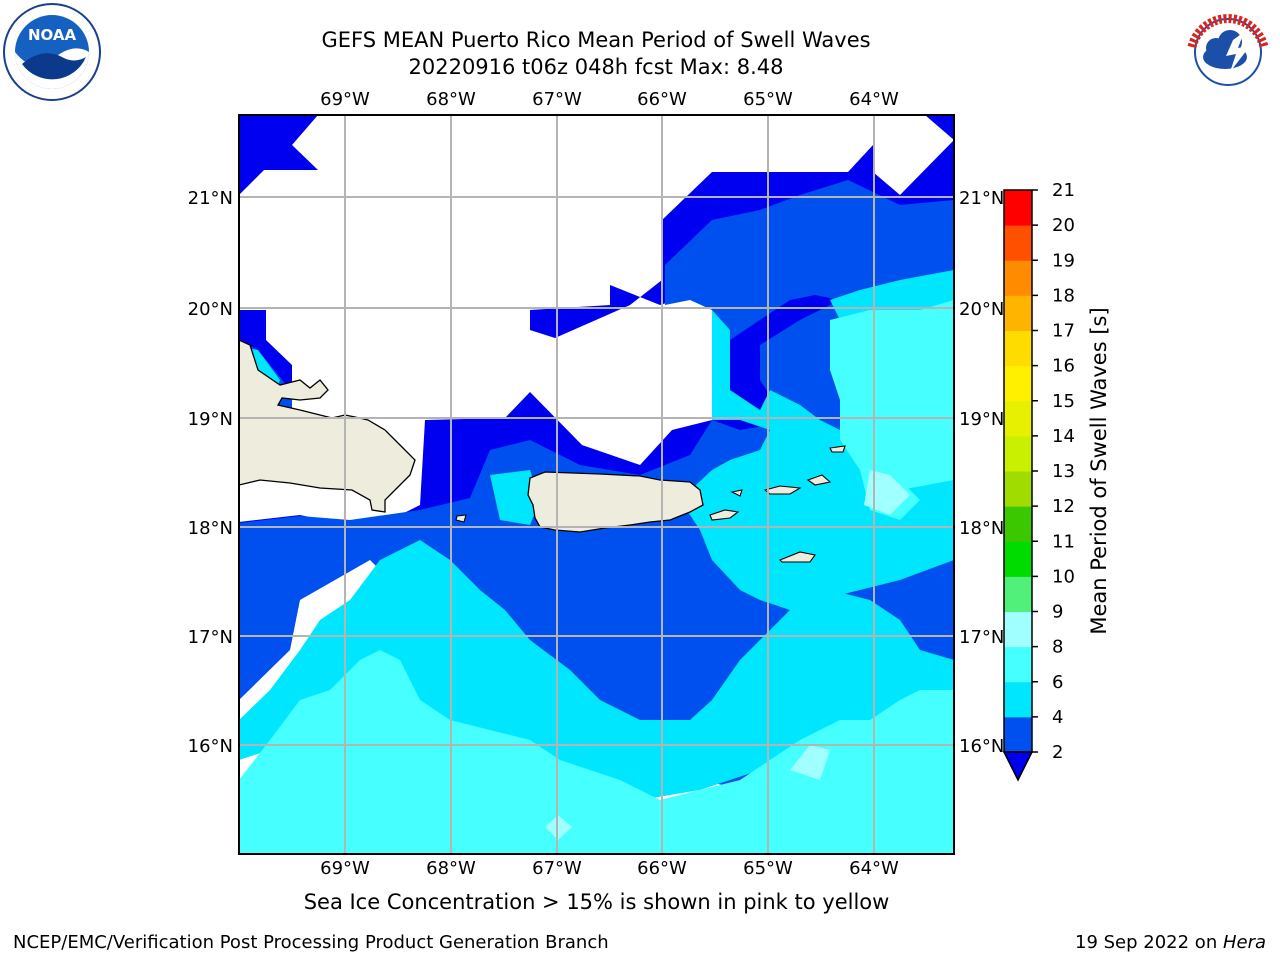 Image resolution: width=1280 pixels, height=960 pixels. I want to click on colorbar-tick-label: 11, so click(1063, 541).